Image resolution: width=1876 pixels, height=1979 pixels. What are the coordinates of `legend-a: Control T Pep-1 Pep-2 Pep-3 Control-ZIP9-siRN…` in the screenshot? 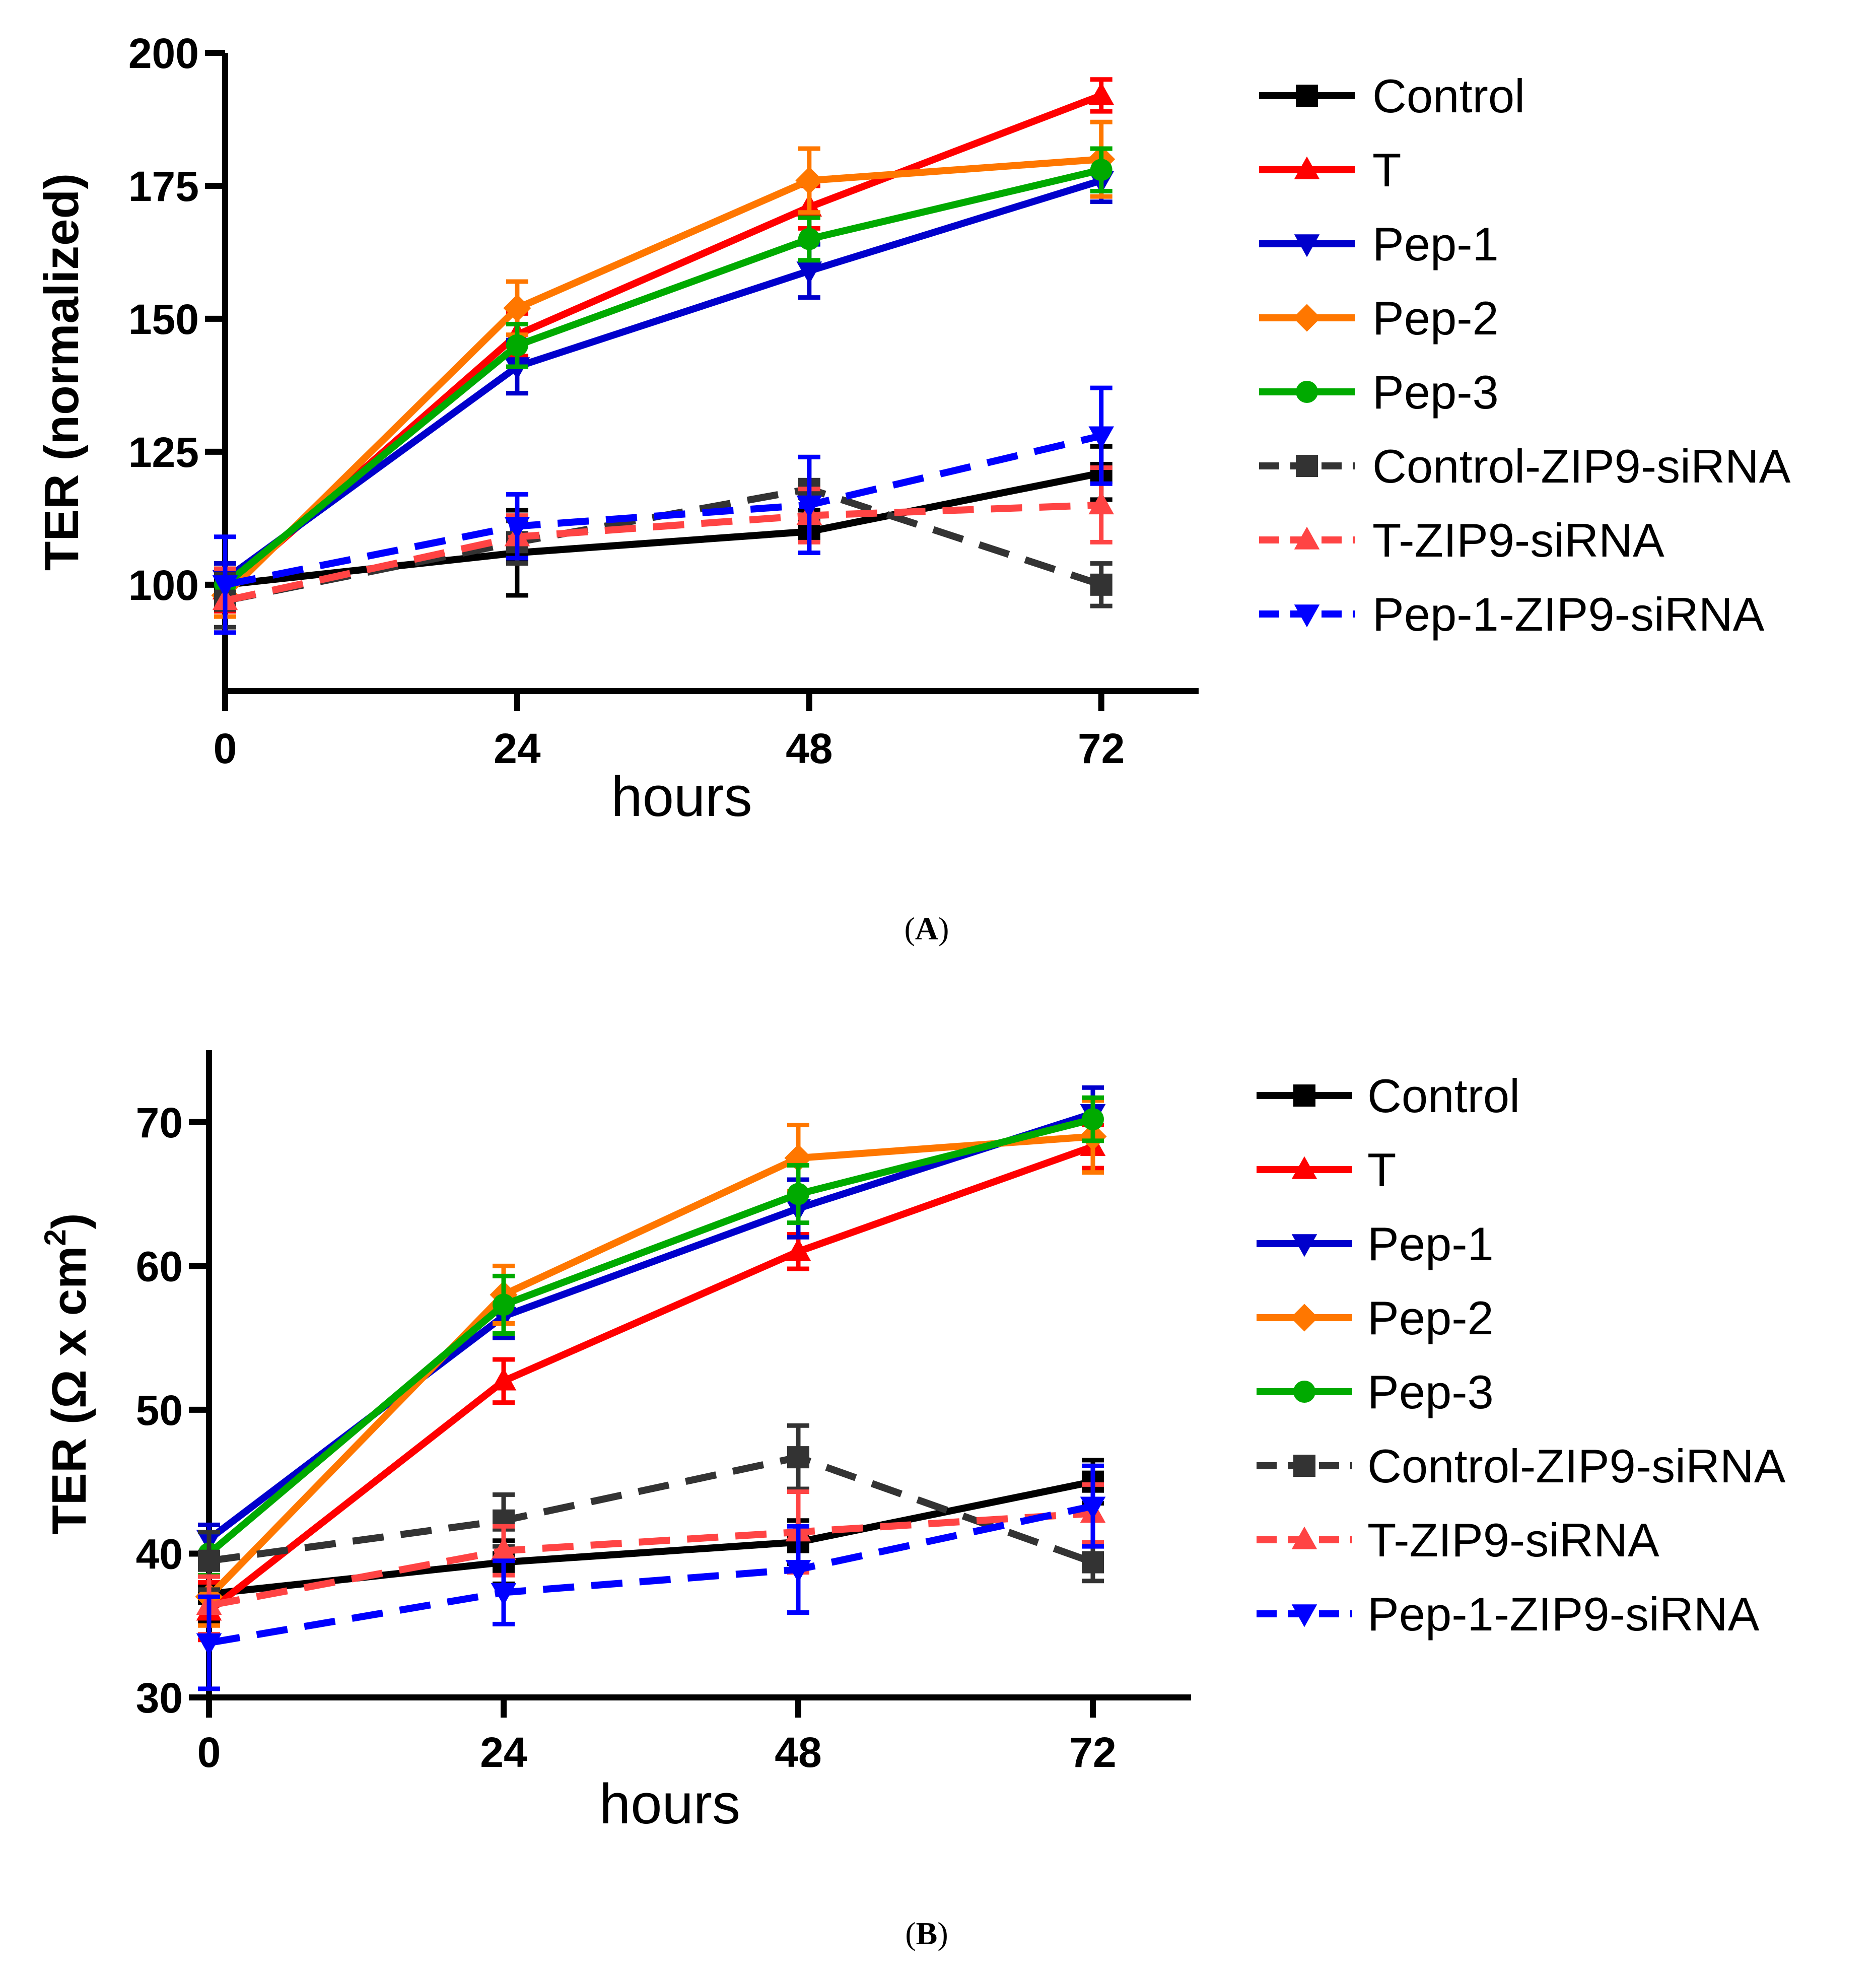 It's located at (1525, 355).